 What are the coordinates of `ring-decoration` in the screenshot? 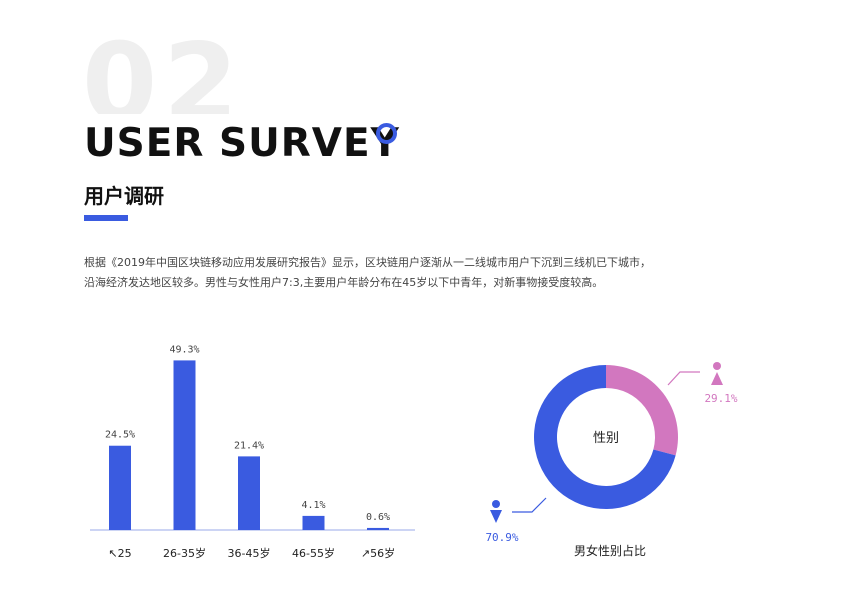 It's located at (386, 133).